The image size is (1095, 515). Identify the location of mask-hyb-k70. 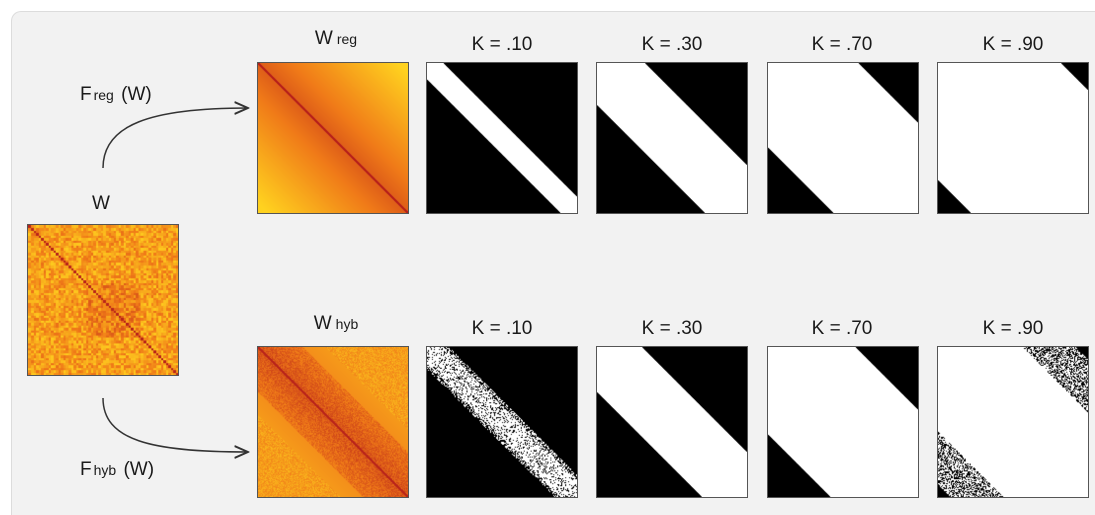
(843, 422).